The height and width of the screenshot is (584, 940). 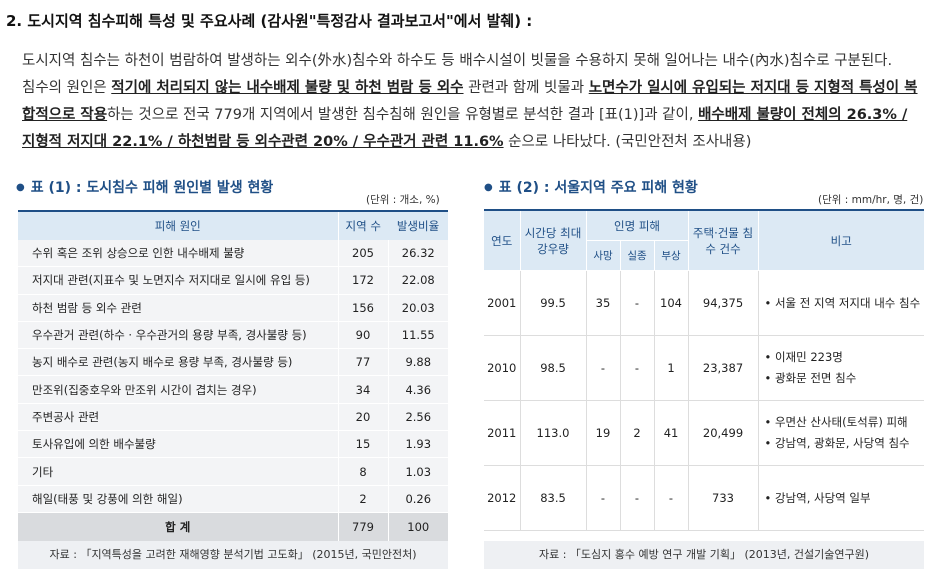 What do you see at coordinates (418, 471) in the screenshot?
I see `ratio-cell: 1.03` at bounding box center [418, 471].